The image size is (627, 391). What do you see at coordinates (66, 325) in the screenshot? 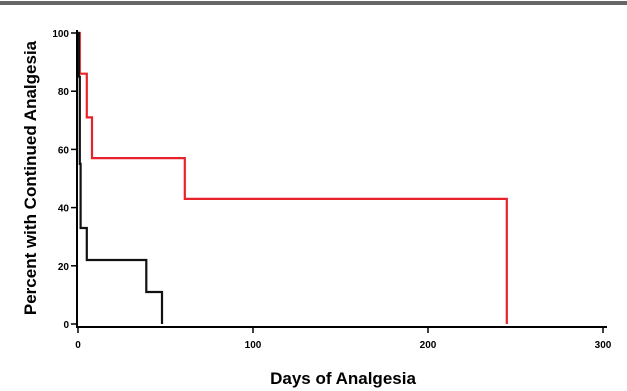
I see `y-tick-label: 0` at bounding box center [66, 325].